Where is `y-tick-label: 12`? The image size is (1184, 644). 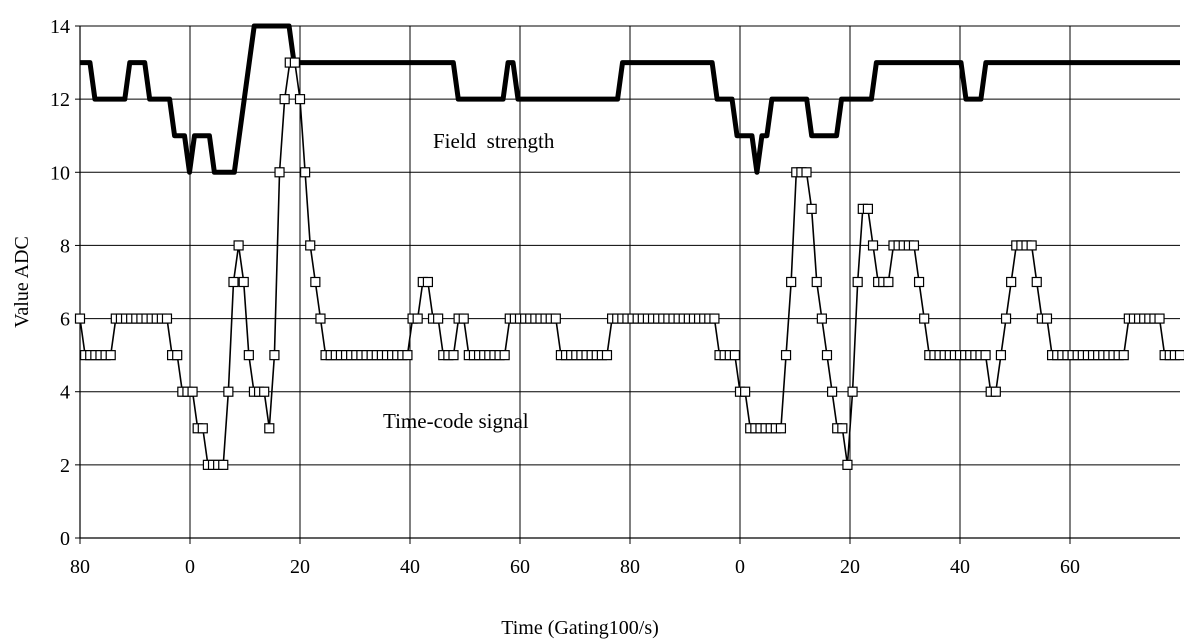 y-tick-label: 12 is located at coordinates (60, 100).